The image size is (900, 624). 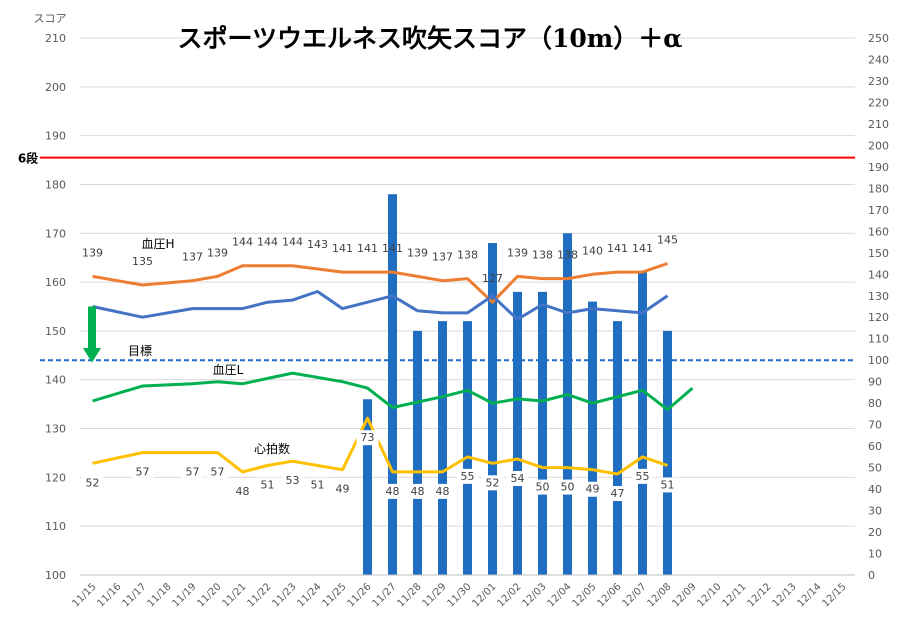 What do you see at coordinates (878, 253) in the screenshot?
I see `y2-tick-label: 150` at bounding box center [878, 253].